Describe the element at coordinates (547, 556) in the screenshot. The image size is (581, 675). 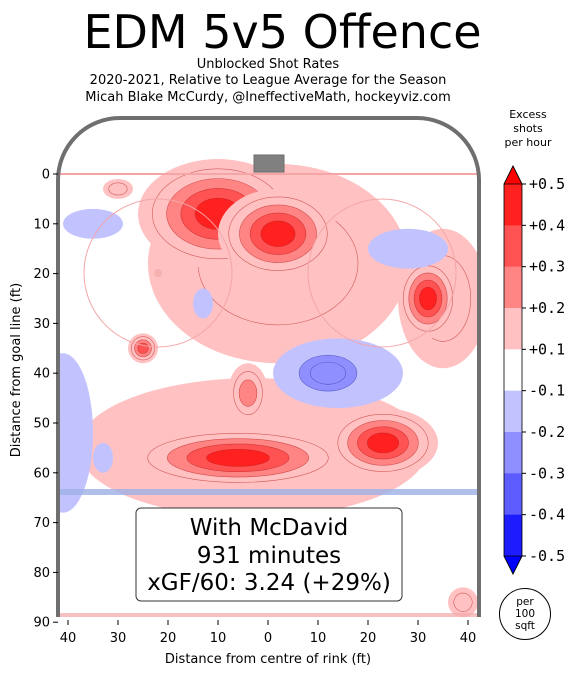
I see `colorbar-tick-label: -0.5` at that location.